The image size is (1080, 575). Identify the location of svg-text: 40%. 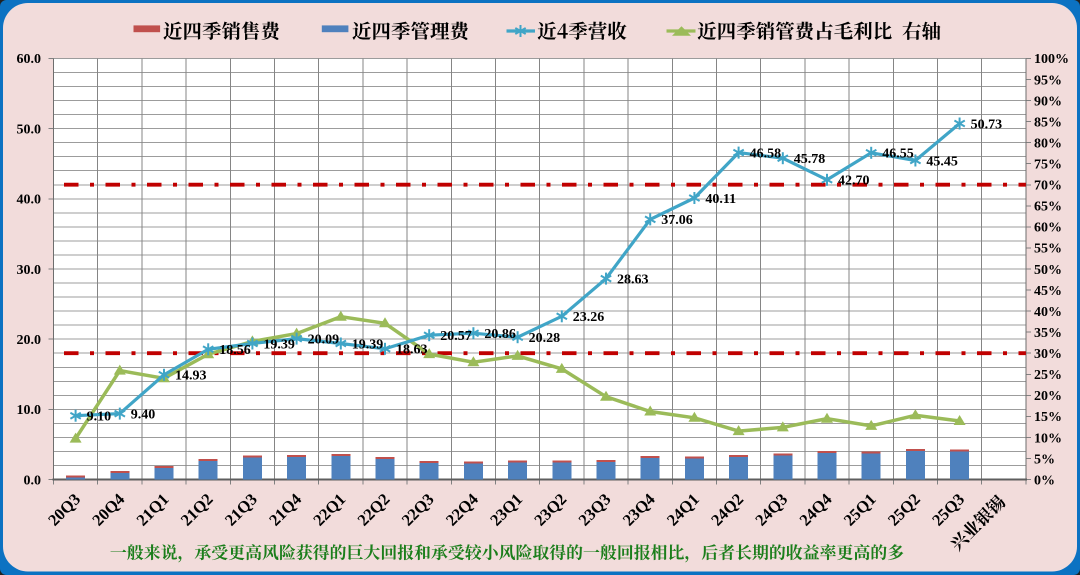
(1048, 312).